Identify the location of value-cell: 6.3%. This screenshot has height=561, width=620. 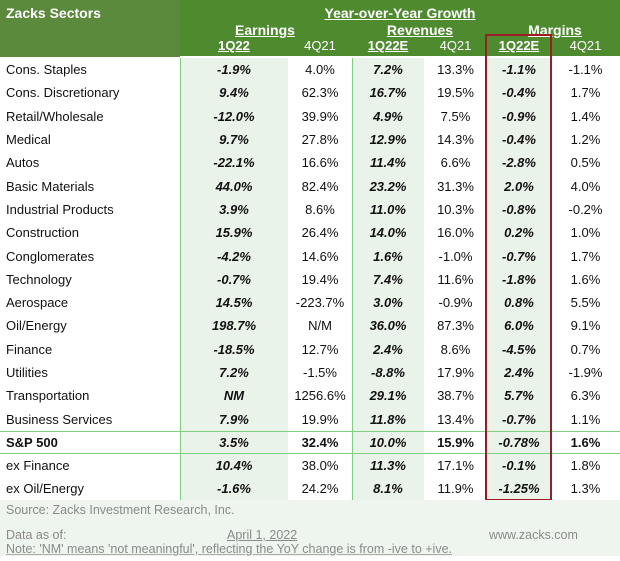
(585, 396).